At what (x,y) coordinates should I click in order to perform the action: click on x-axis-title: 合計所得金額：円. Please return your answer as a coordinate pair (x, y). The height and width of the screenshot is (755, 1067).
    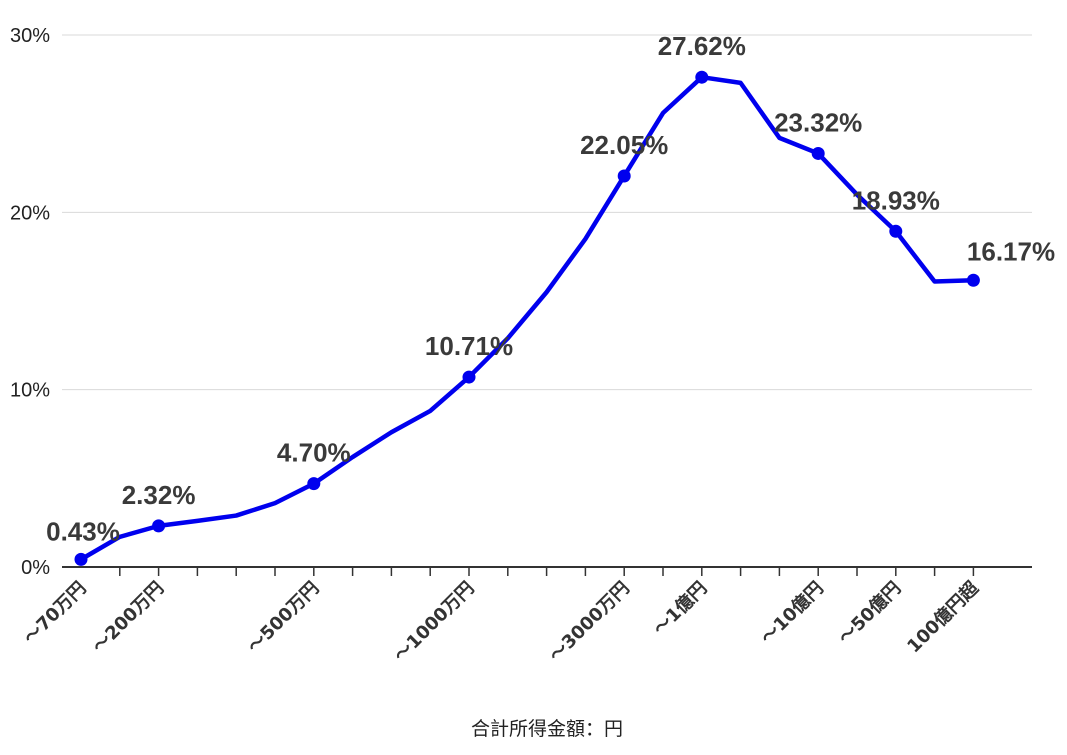
    Looking at the image, I should click on (547, 729).